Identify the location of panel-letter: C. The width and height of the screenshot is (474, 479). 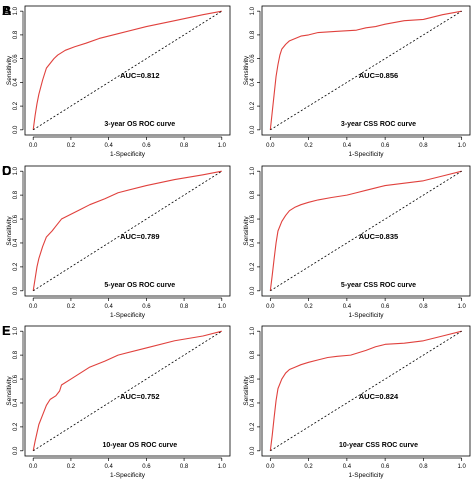
(7, 170).